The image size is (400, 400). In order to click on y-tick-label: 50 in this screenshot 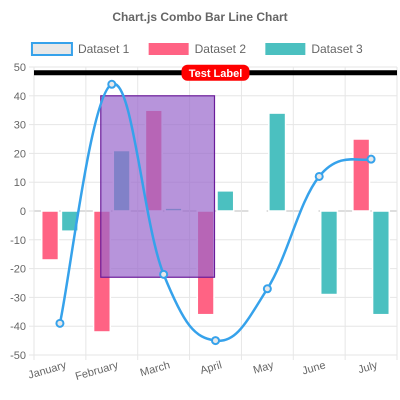, I will do `click(20, 68)`.